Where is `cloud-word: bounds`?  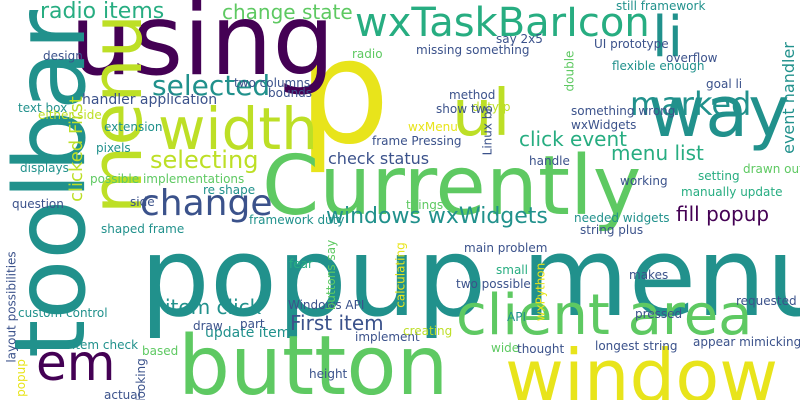
cloud-word: bounds is located at coordinates (290, 93).